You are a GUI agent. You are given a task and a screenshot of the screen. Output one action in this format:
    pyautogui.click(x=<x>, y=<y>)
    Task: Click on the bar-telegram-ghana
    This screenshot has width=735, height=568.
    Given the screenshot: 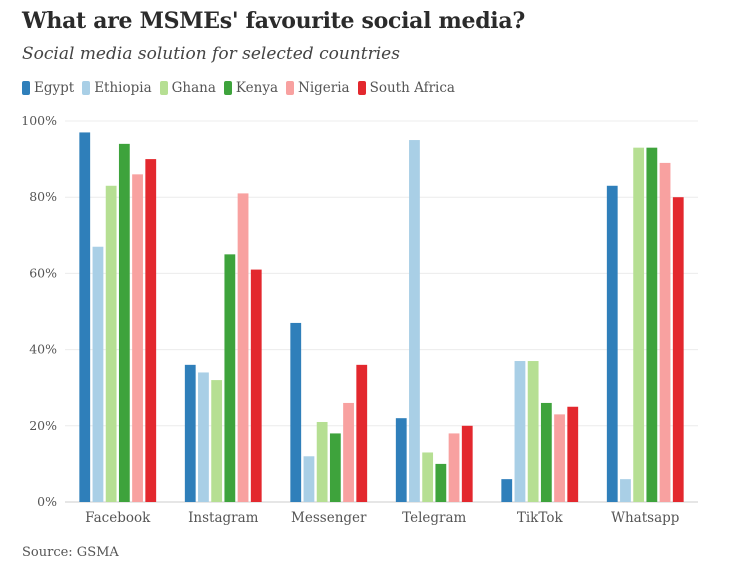 What is the action you would take?
    pyautogui.click(x=428, y=477)
    